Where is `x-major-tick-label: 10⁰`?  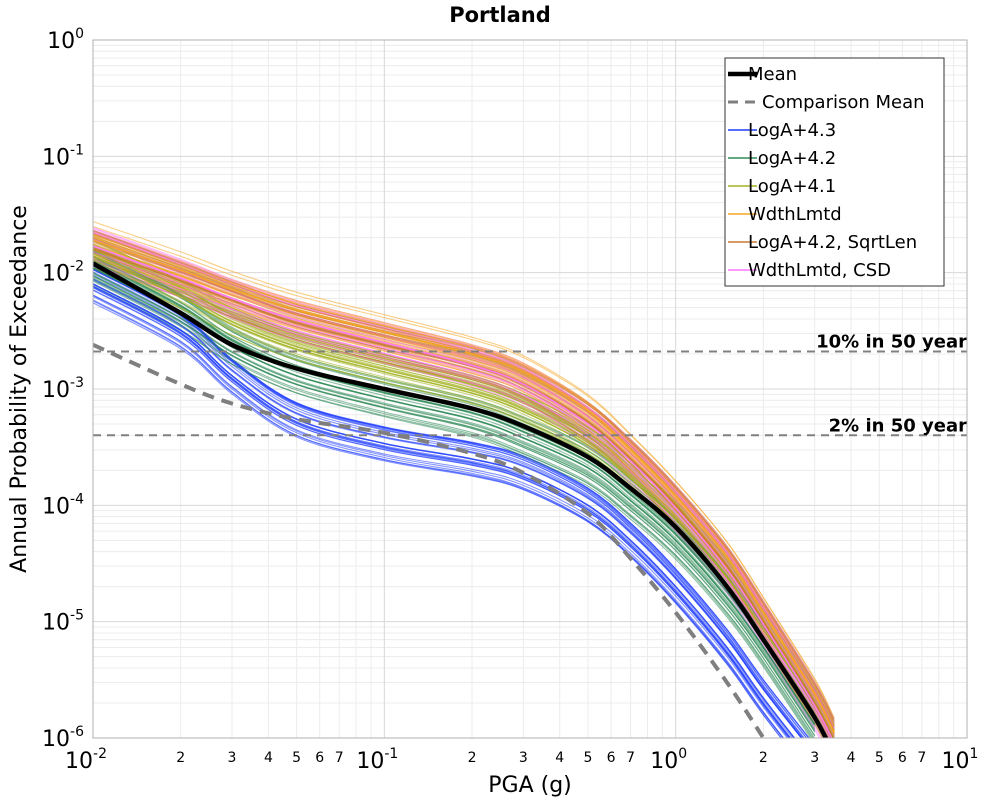
x-major-tick-label: 10⁰ is located at coordinates (668, 760).